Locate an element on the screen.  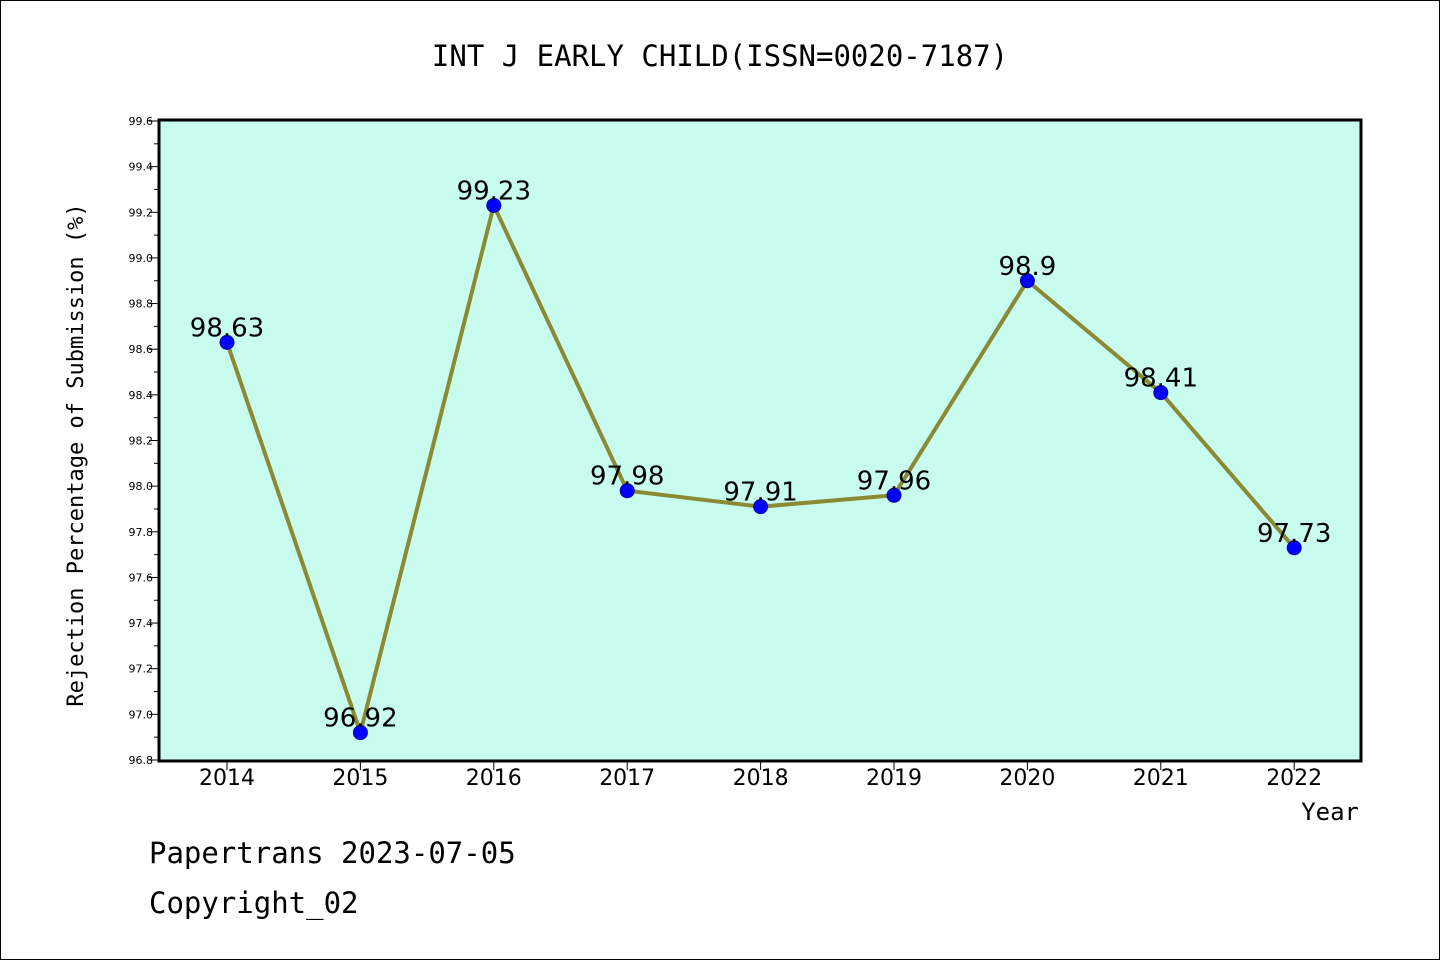
data-label: 99.23 is located at coordinates (494, 191).